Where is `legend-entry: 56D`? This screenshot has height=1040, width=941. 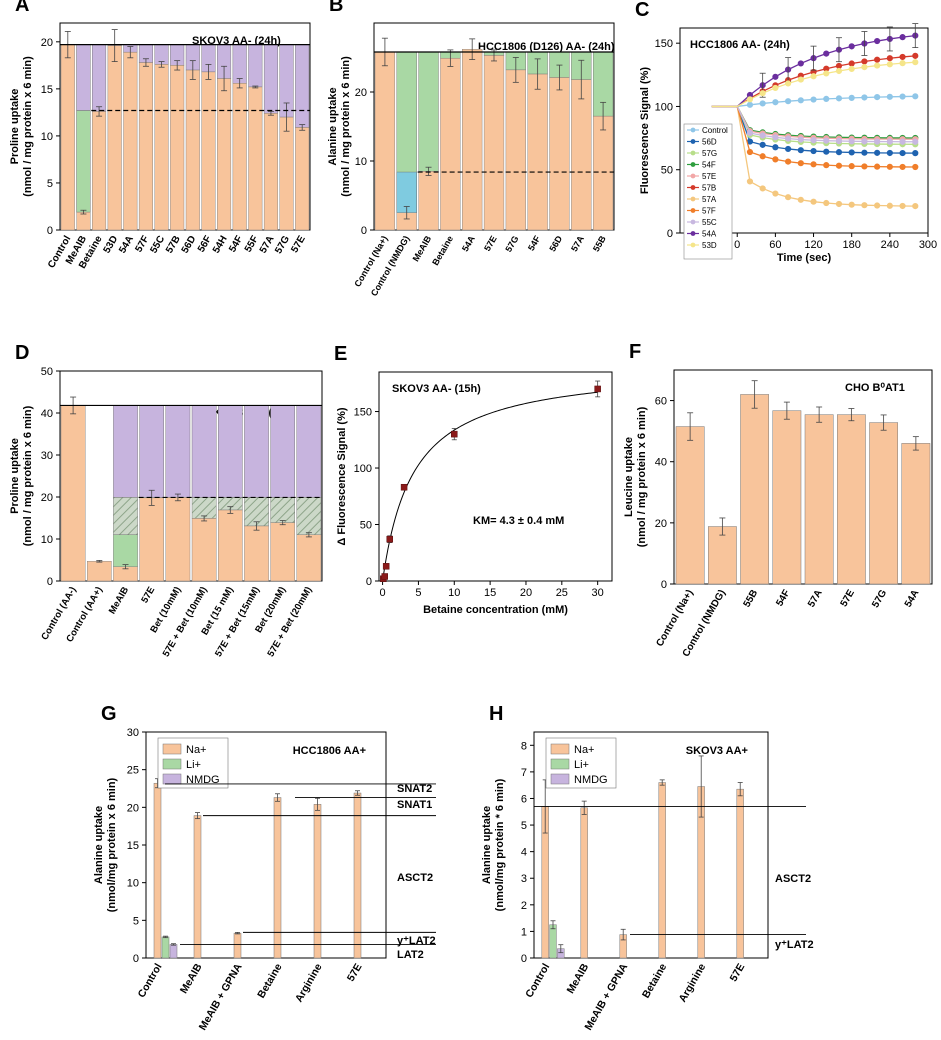 legend-entry: 56D is located at coordinates (709, 142).